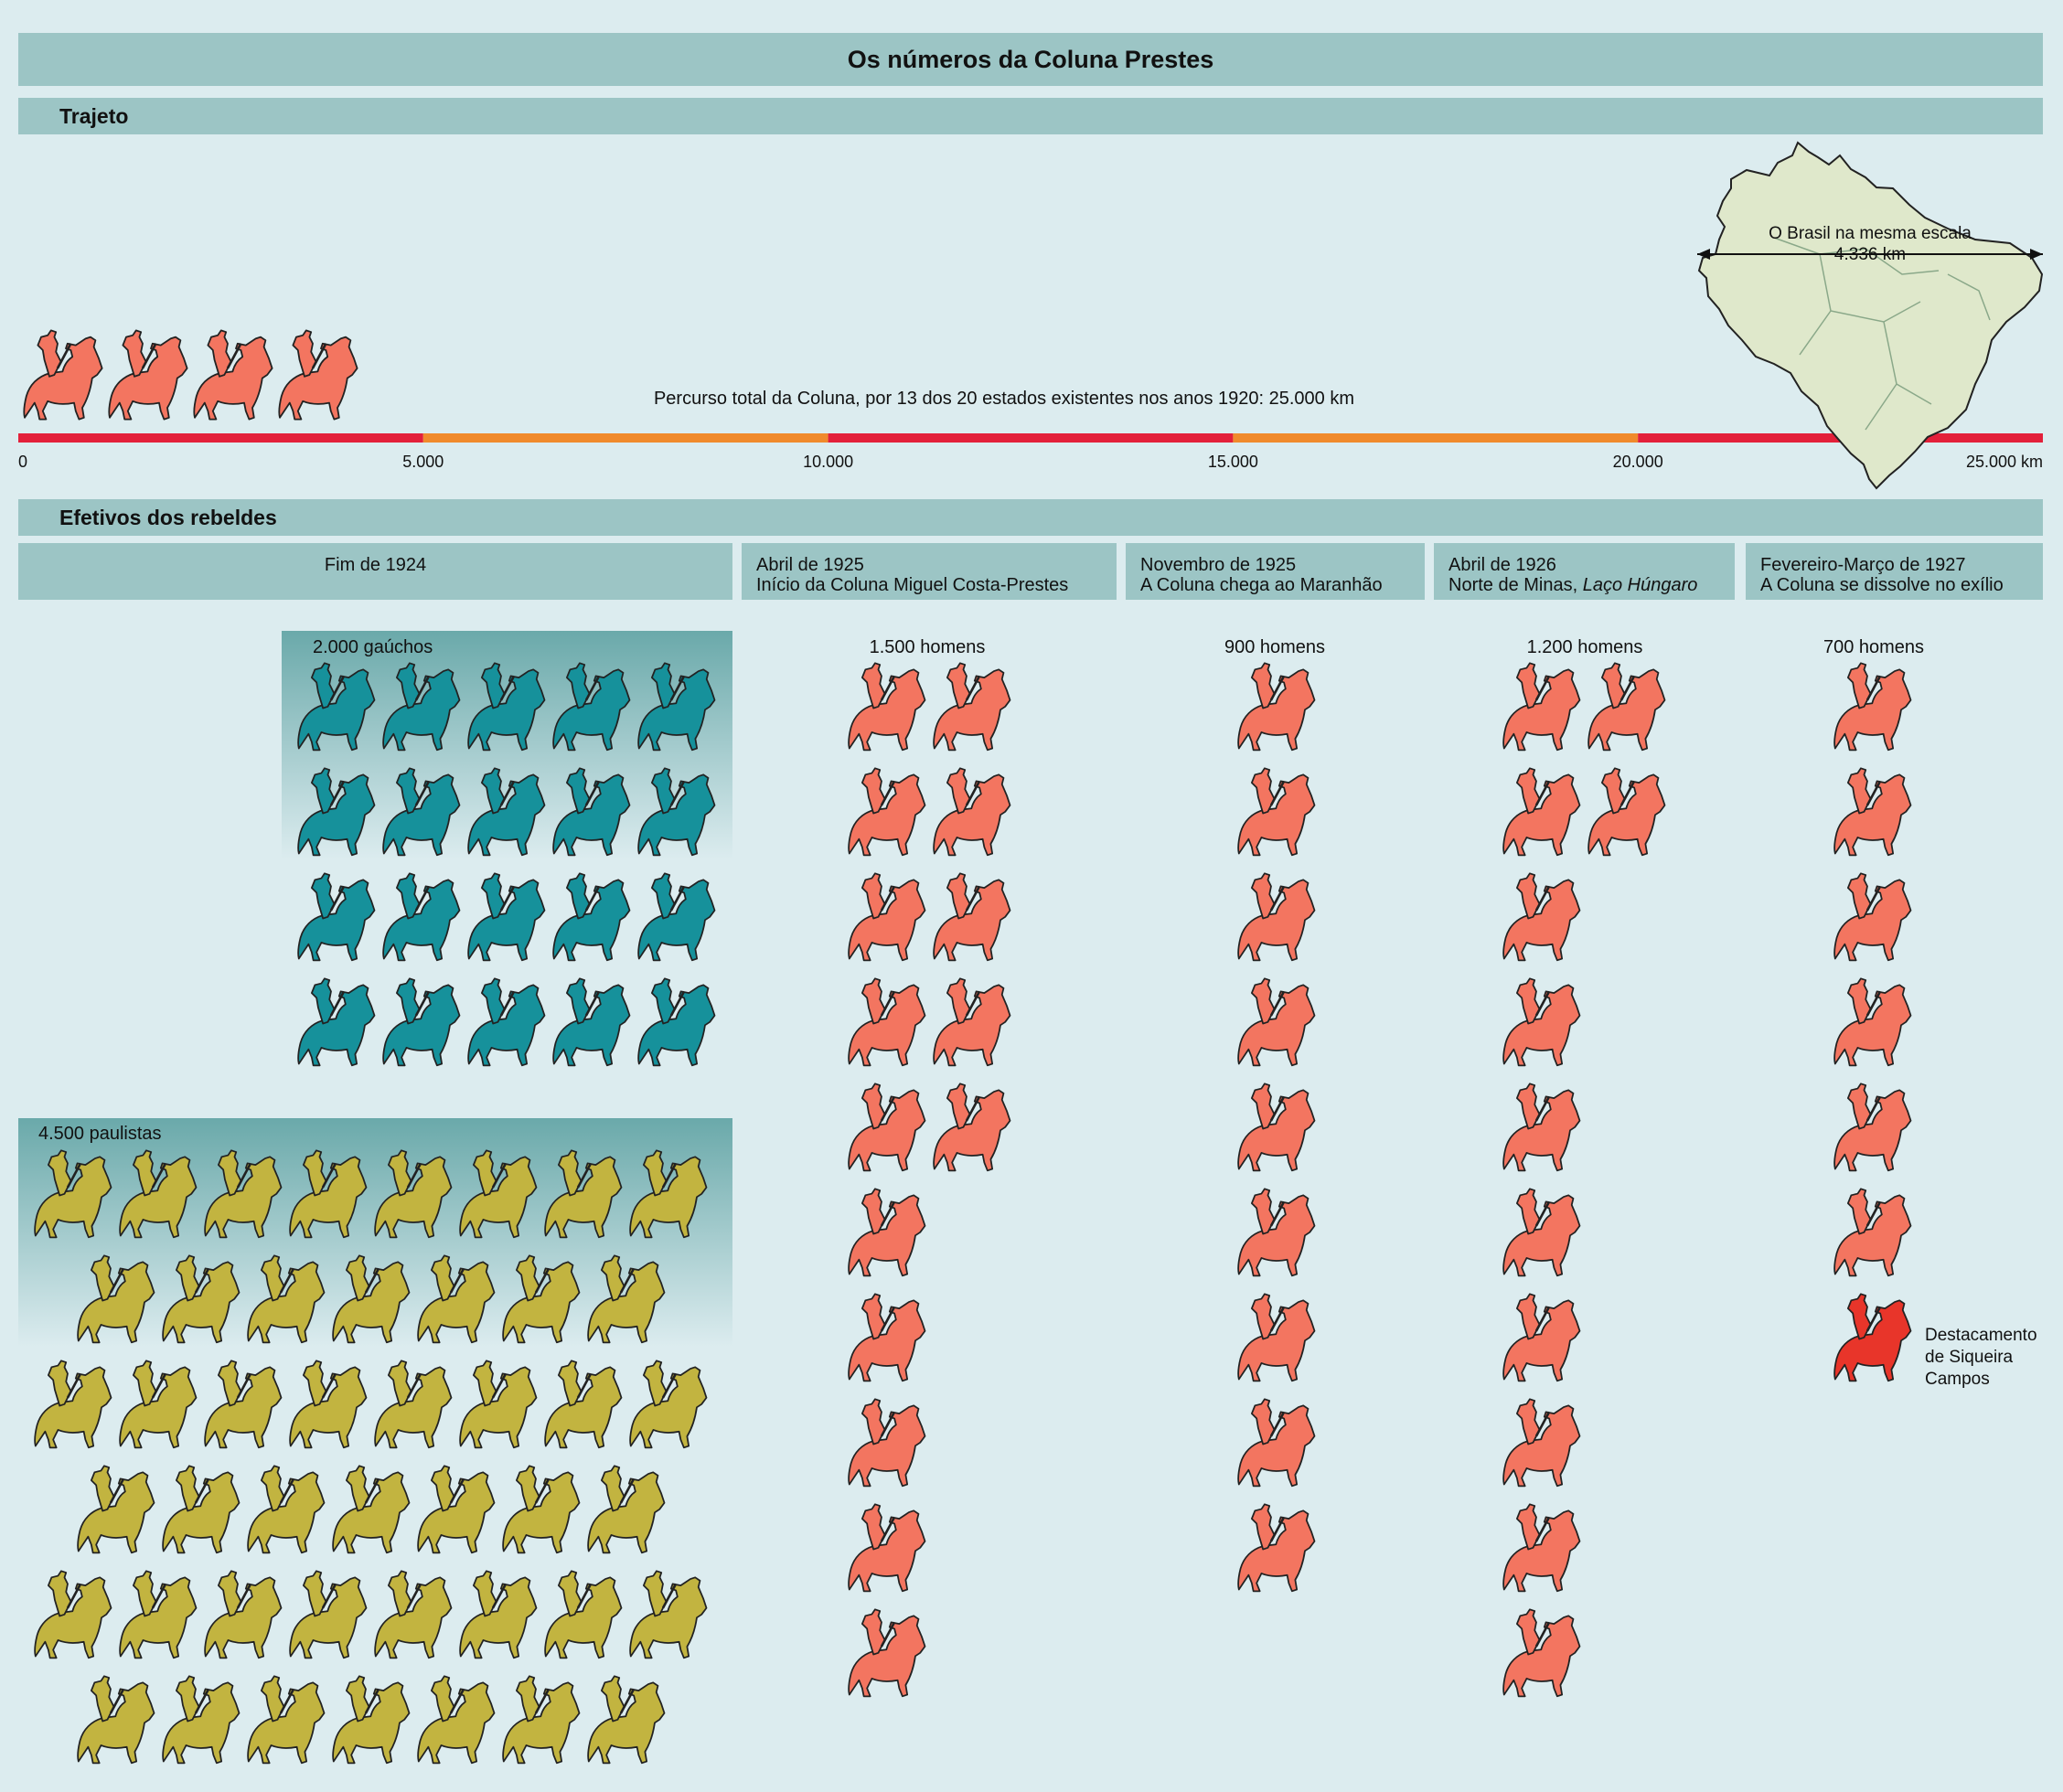 The height and width of the screenshot is (1792, 2063). I want to click on route-tick-label: 15.000, so click(1233, 462).